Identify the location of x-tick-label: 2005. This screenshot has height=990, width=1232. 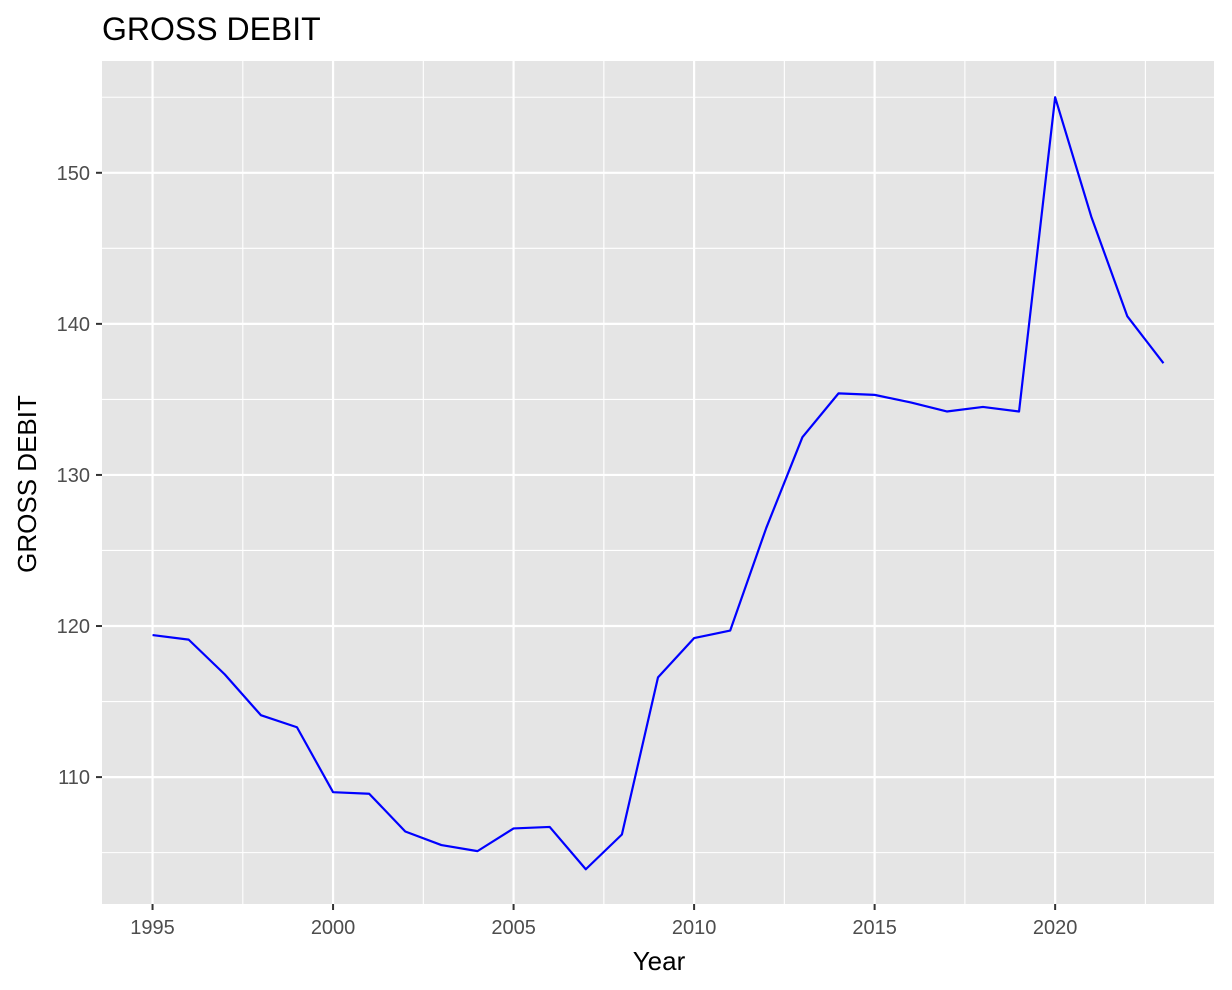
(513, 928).